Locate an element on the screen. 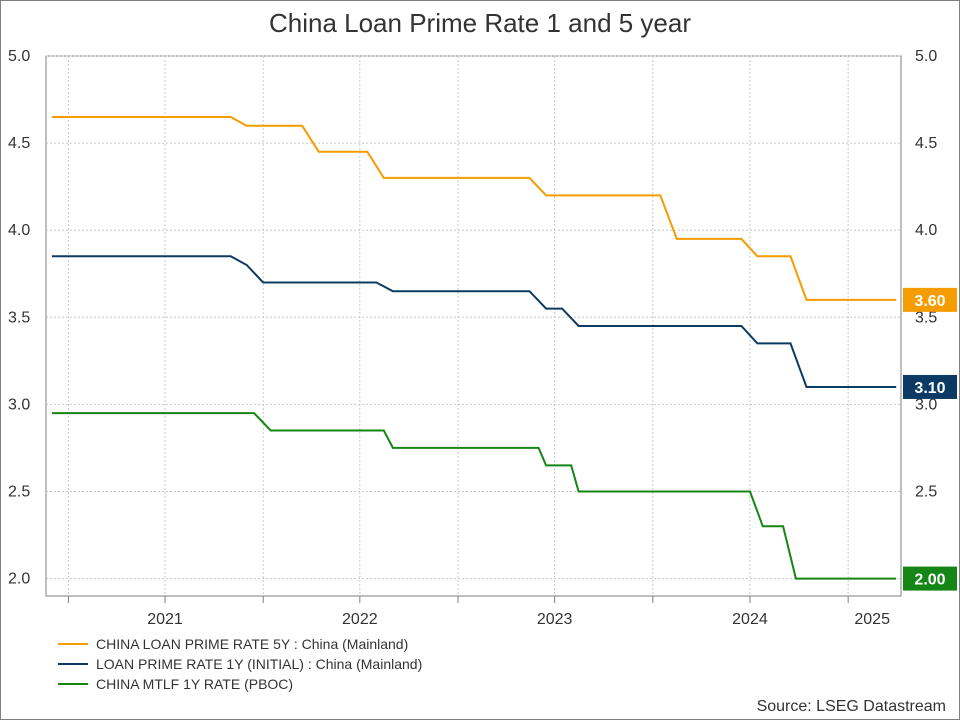 The image size is (960, 720). y-tick-label-right: 4.5 is located at coordinates (926, 143).